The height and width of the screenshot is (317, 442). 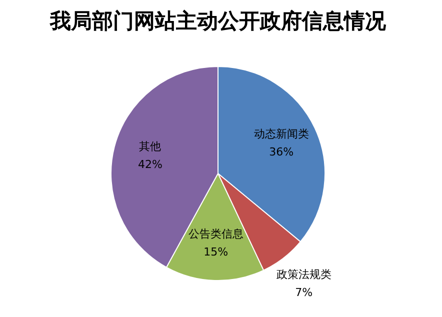 I want to click on chart-title: 我局部门网站主动公开政府信息情况, so click(x=218, y=21).